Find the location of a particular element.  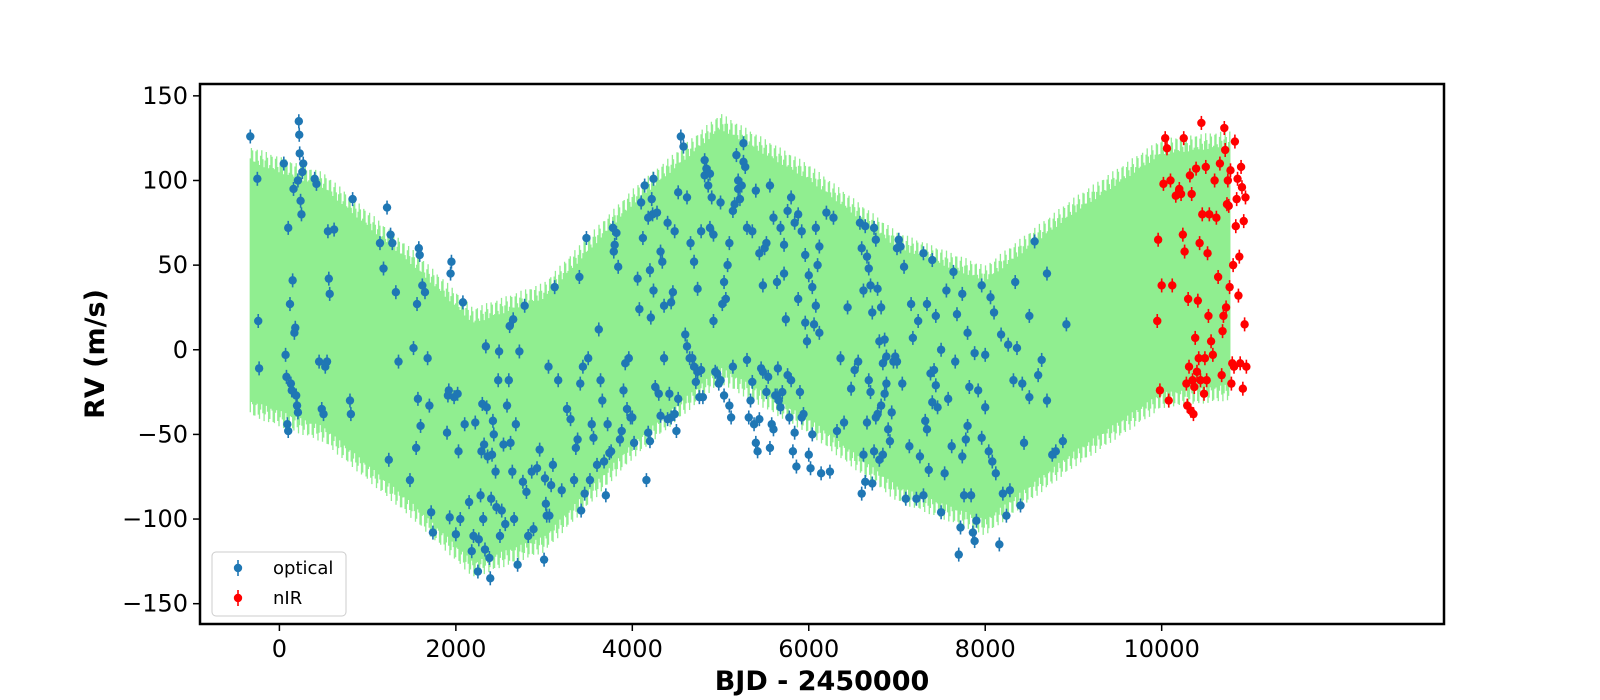

legend-marker is located at coordinates (238, 568).